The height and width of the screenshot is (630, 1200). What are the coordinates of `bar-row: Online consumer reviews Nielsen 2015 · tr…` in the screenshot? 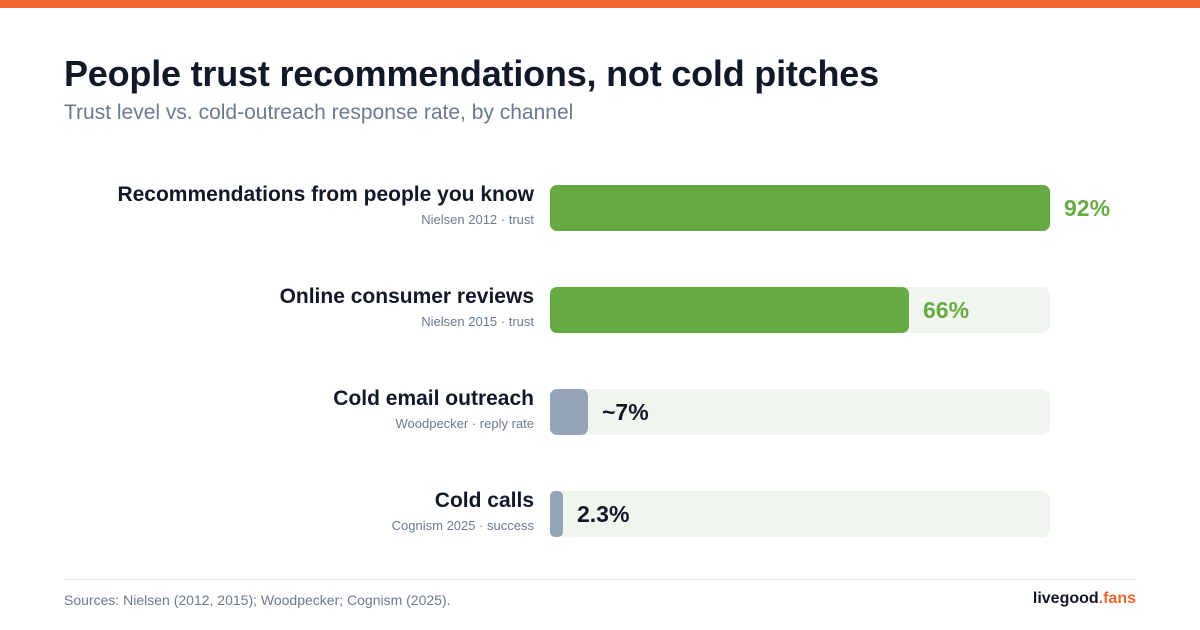 It's located at (600, 310).